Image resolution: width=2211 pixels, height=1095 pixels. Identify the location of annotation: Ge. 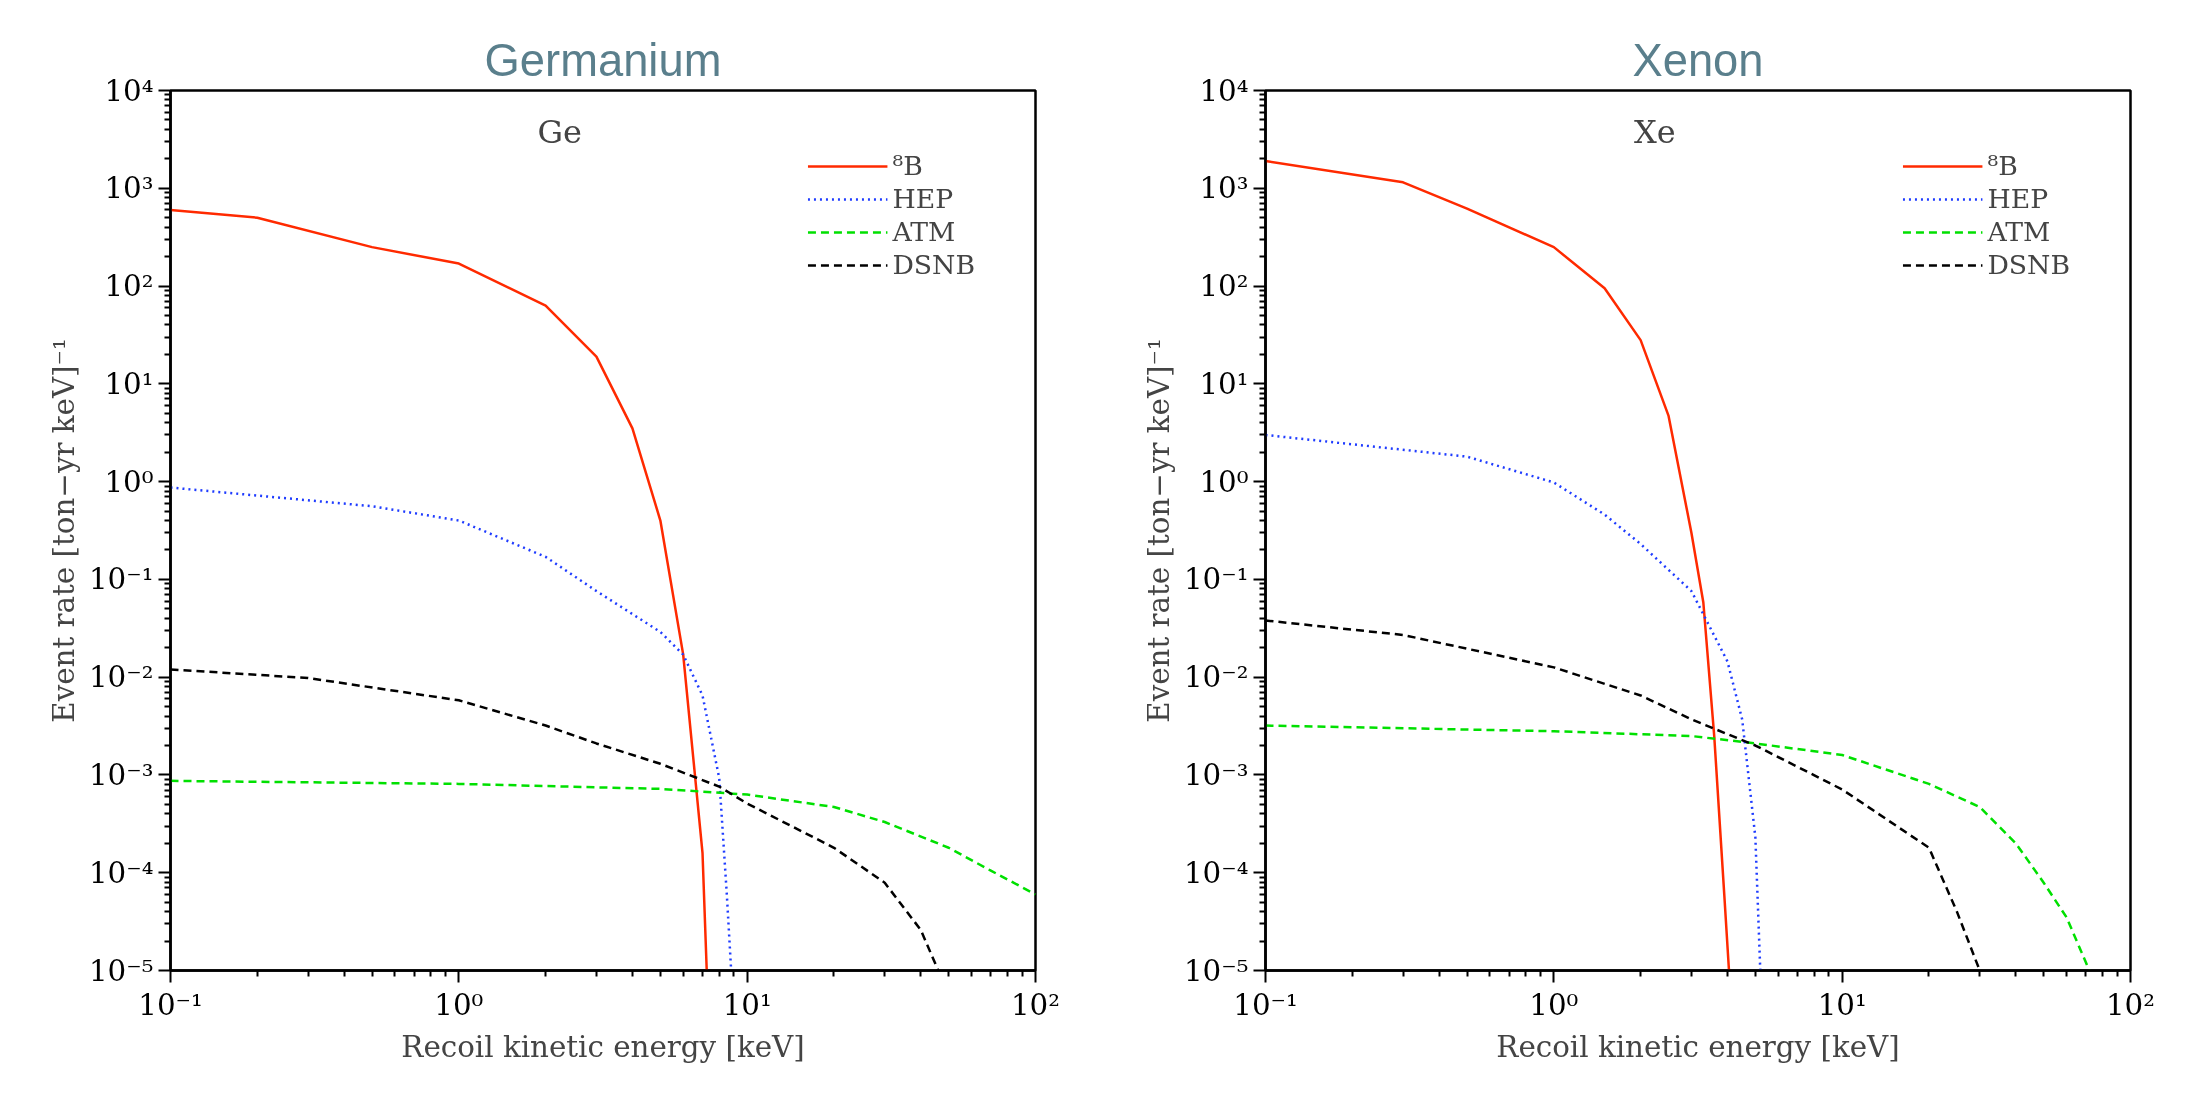
(559, 131).